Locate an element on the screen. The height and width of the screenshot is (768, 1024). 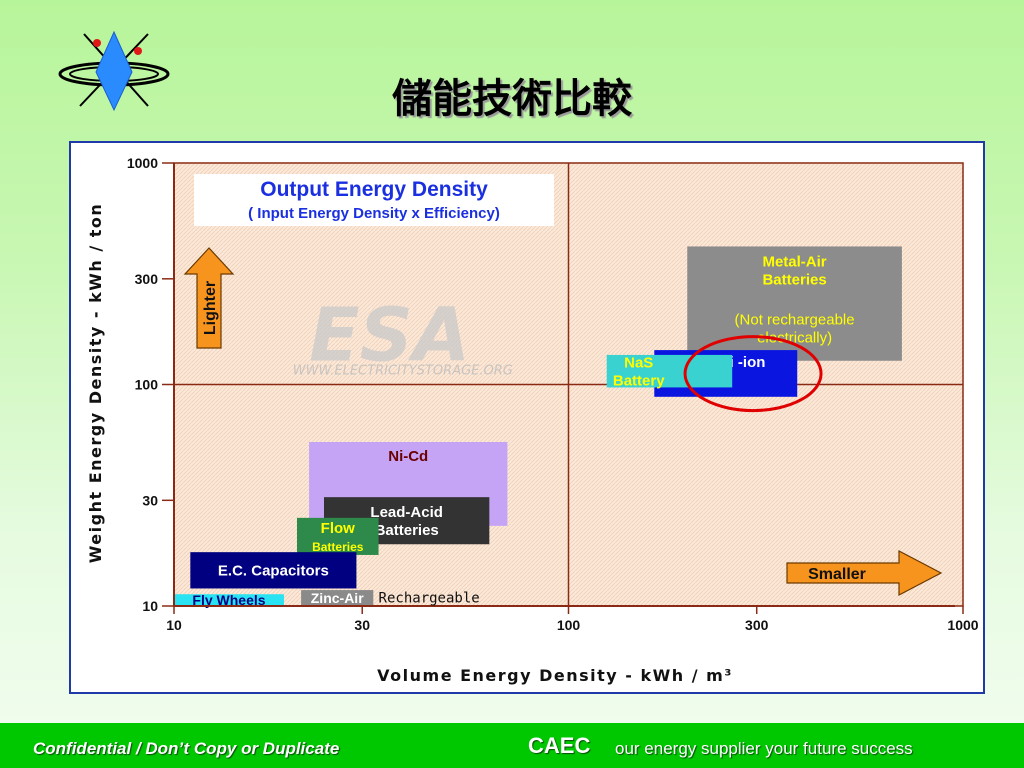
region-metal-air-label: electrically) is located at coordinates (794, 337).